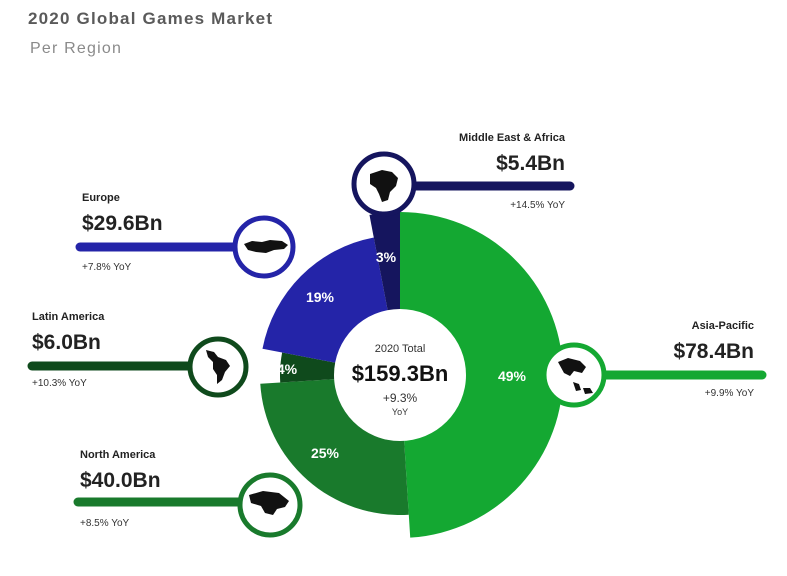 The height and width of the screenshot is (576, 787). I want to click on europe-map-icon, so click(264, 247).